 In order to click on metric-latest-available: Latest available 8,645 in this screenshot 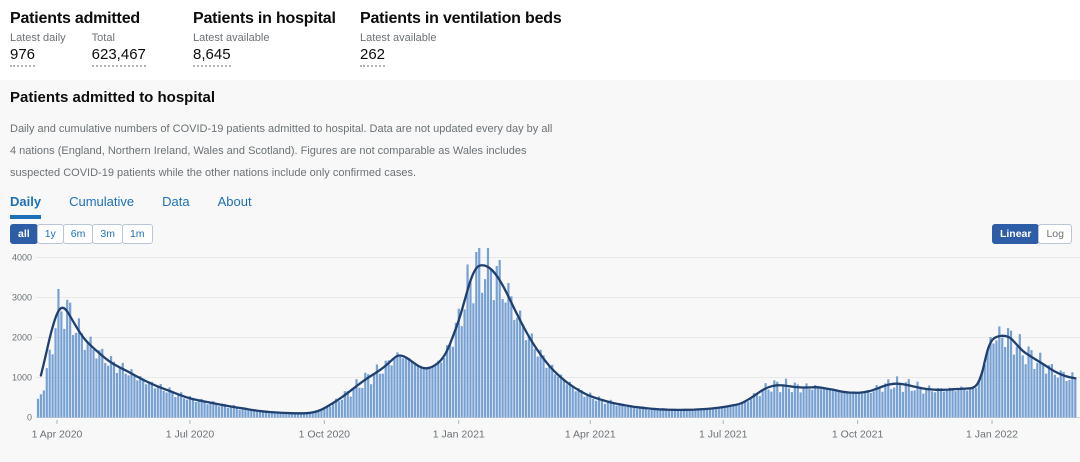, I will do `click(231, 49)`.